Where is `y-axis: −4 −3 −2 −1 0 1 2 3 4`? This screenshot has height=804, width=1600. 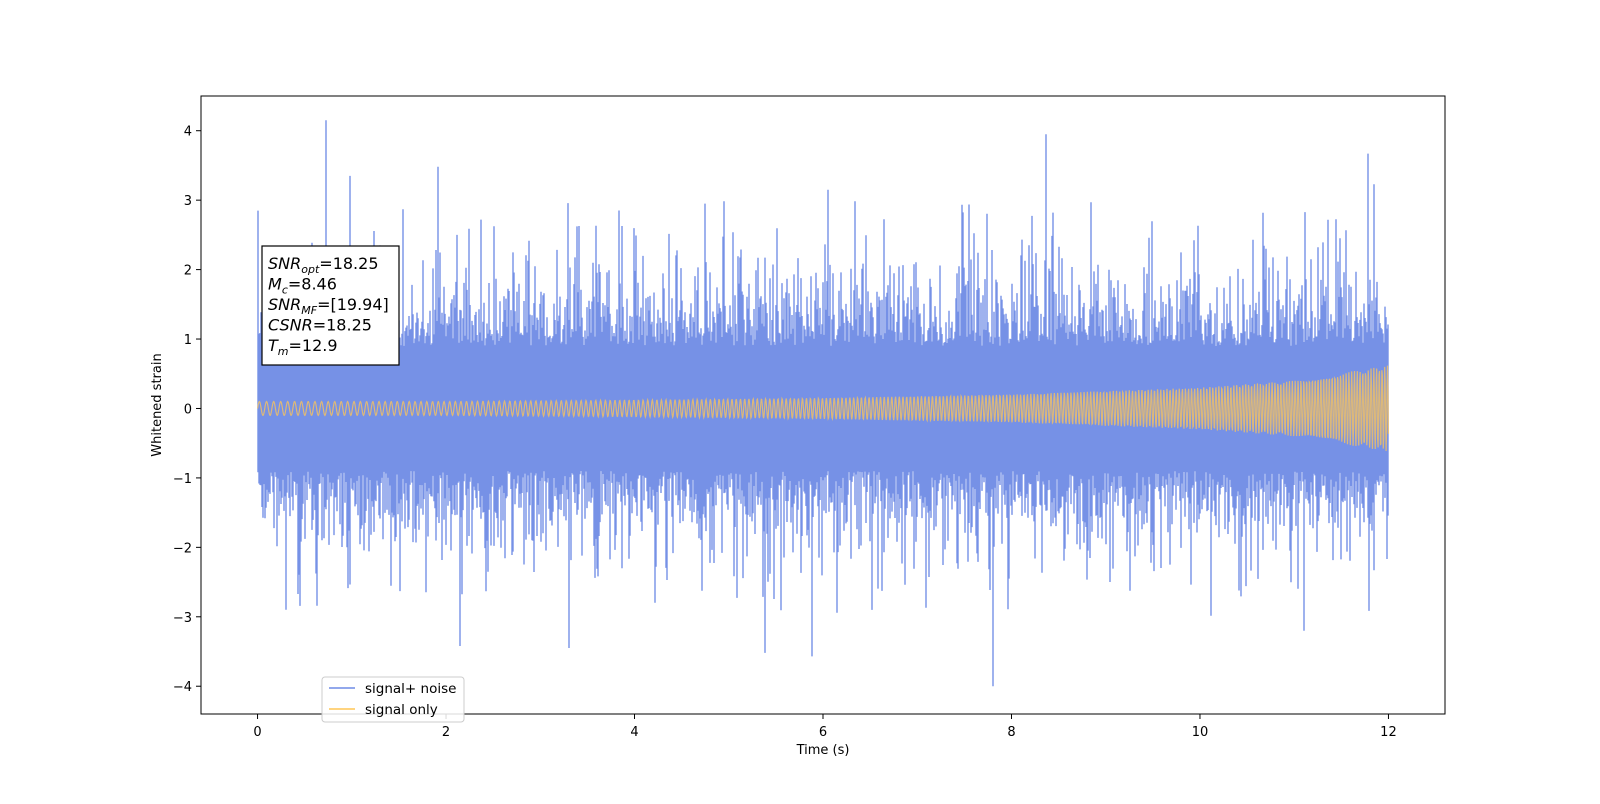 y-axis: −4 −3 −2 −1 0 1 2 3 4 is located at coordinates (187, 410).